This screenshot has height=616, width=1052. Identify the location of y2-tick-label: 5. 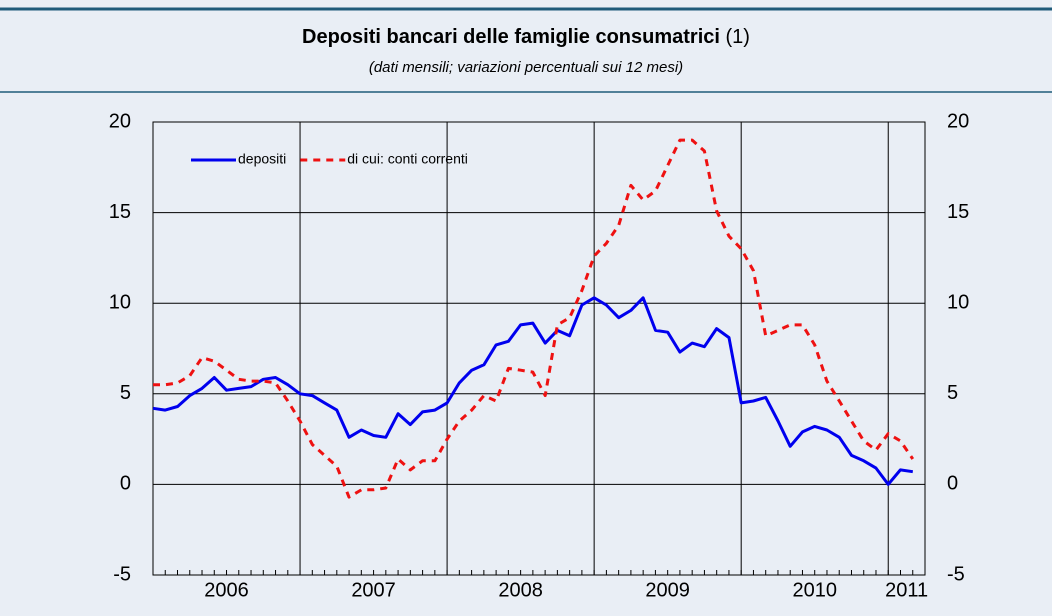
(952, 393).